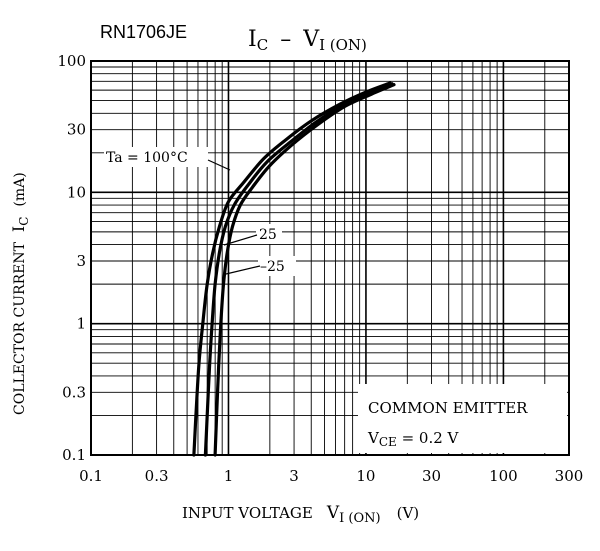 This screenshot has height=551, width=600. What do you see at coordinates (262, 45) in the screenshot?
I see `title-main-sub: C` at bounding box center [262, 45].